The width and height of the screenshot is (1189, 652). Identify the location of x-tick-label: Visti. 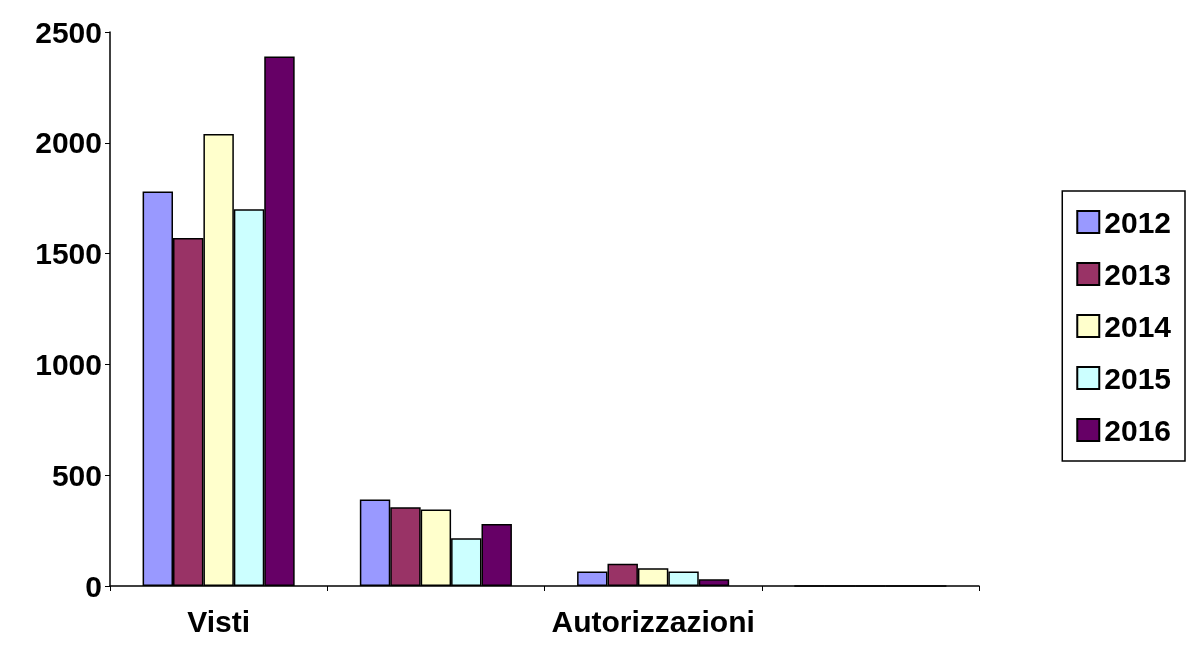
(219, 621).